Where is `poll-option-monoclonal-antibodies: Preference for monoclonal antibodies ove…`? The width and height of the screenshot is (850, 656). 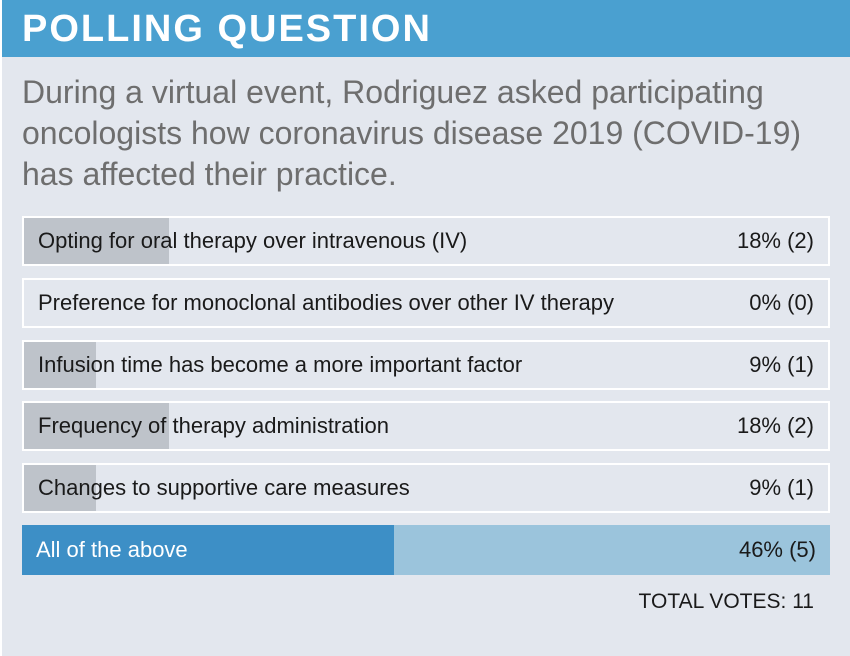 poll-option-monoclonal-antibodies: Preference for monoclonal antibodies ove… is located at coordinates (426, 303).